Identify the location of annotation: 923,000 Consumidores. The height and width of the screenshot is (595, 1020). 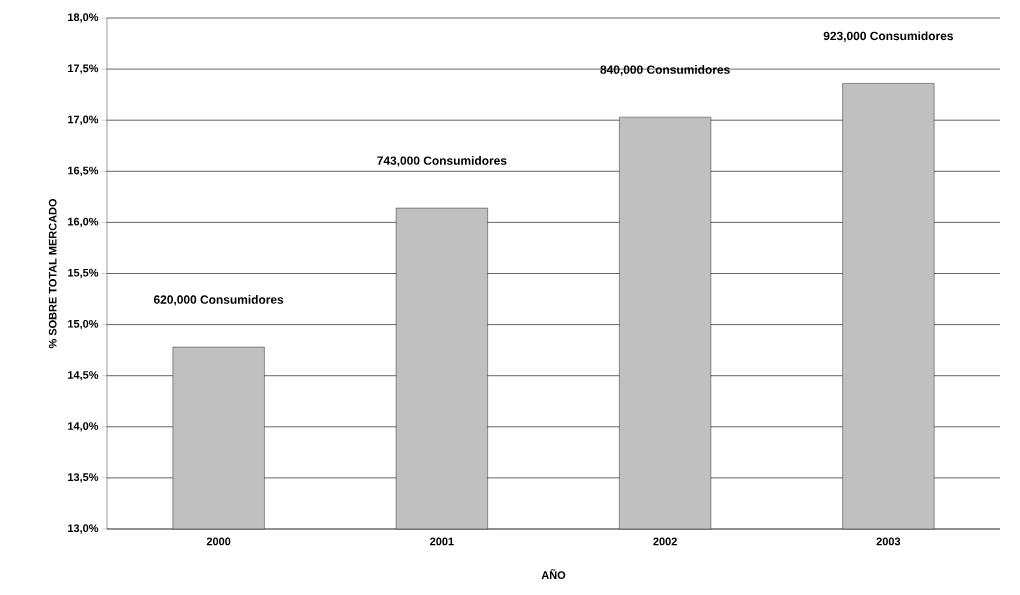
(888, 36).